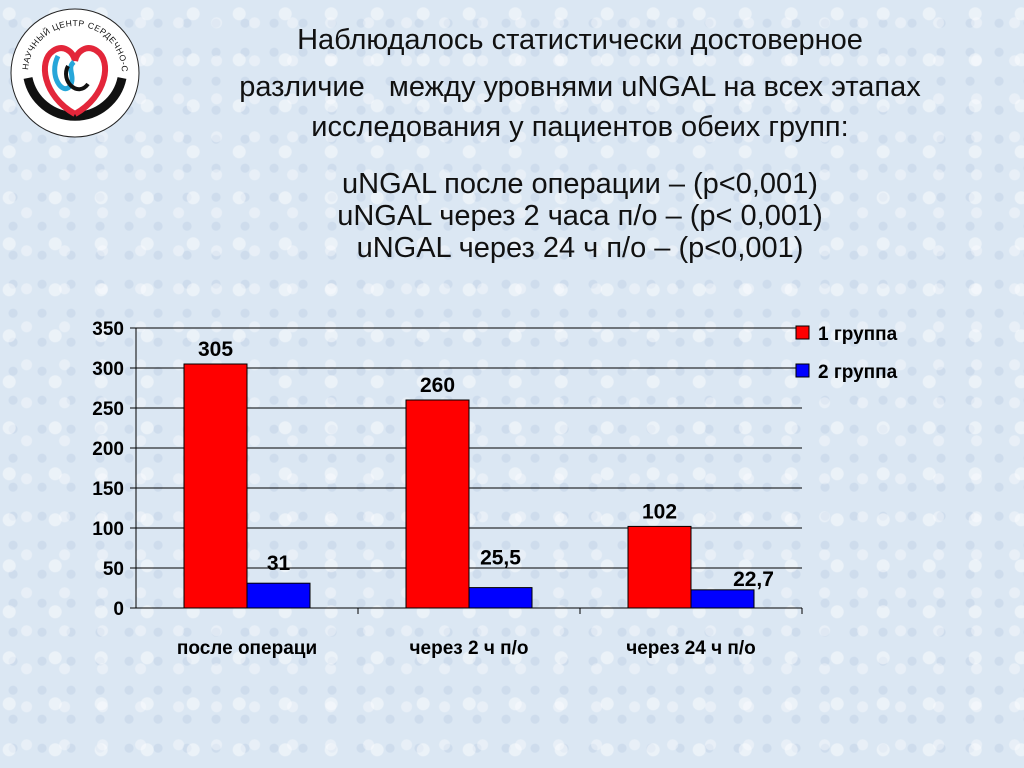 Image resolution: width=1024 pixels, height=768 pixels. I want to click on chart-legend: 1 группа 2 группа, so click(846, 353).